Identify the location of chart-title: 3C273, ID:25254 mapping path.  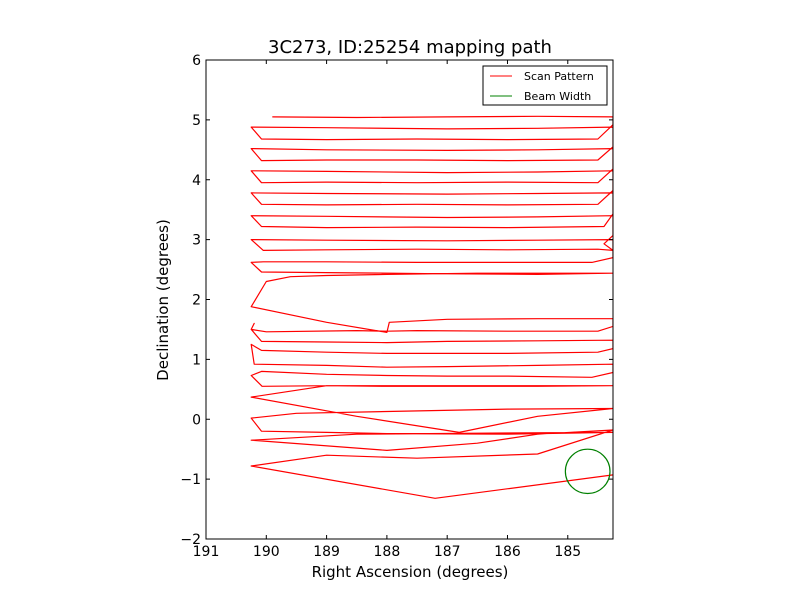
(410, 47).